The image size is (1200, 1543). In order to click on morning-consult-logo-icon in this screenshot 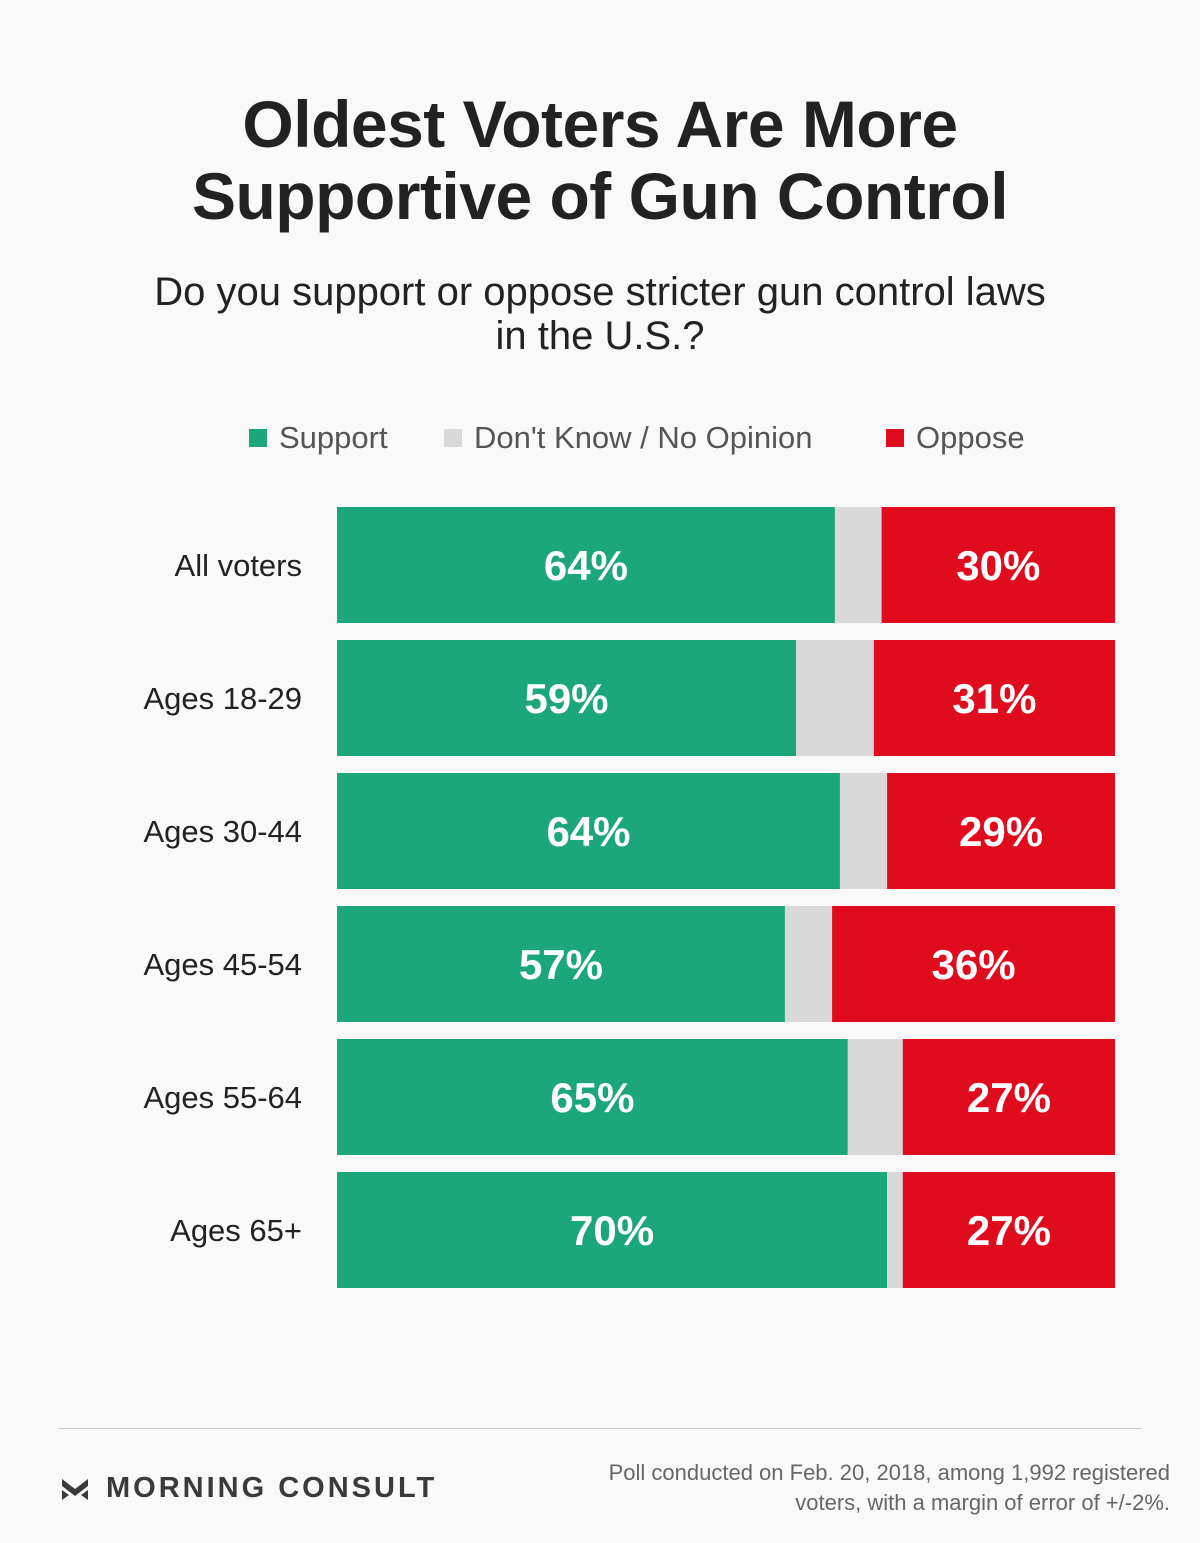, I will do `click(75, 1489)`.